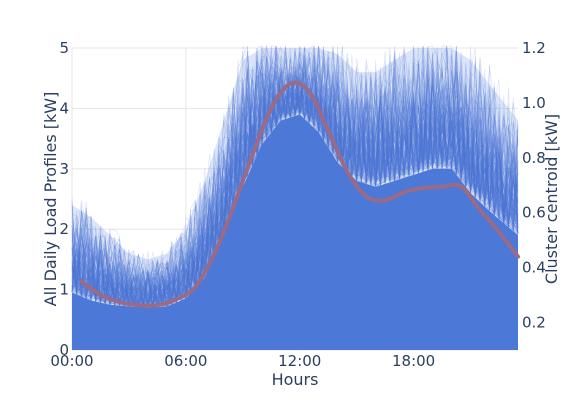 The width and height of the screenshot is (576, 403). Describe the element at coordinates (534, 213) in the screenshot. I see `right-tick-label: 0.6` at that location.